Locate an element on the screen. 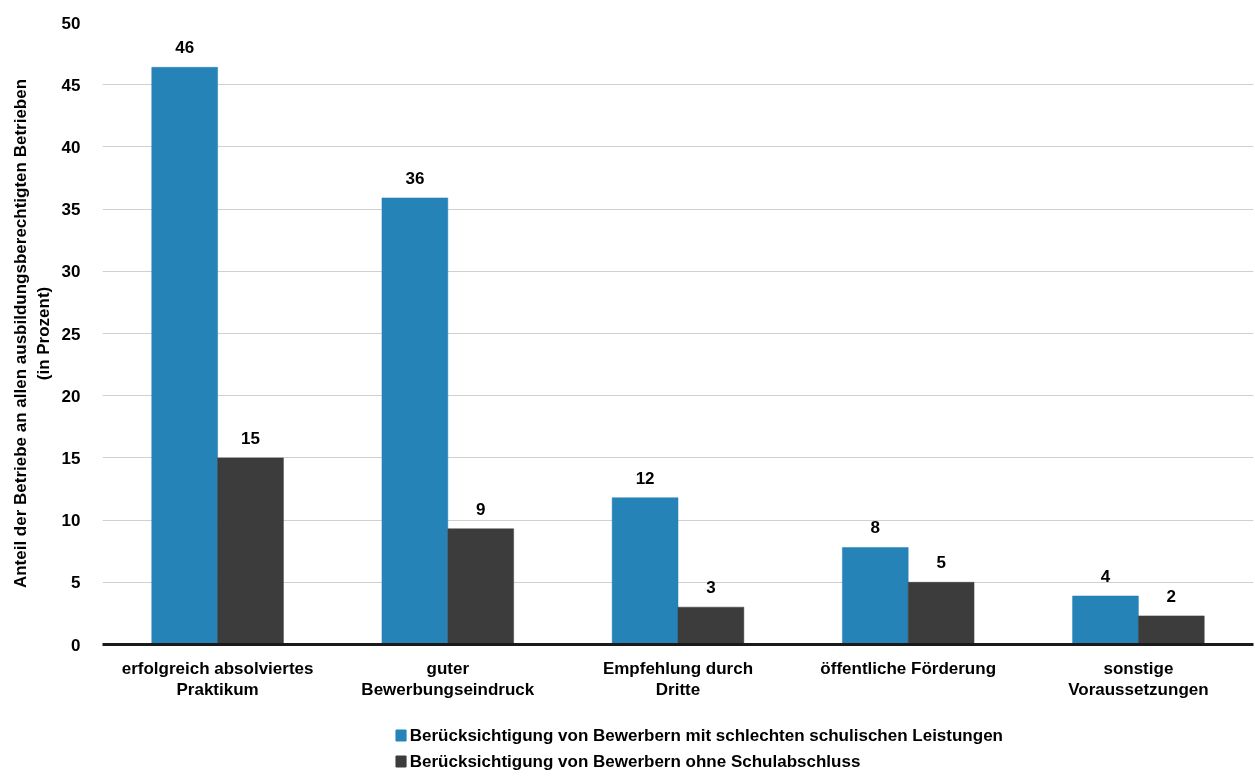 This screenshot has height=776, width=1255. x-tick-label: erfolgreich absolviertes Praktikum is located at coordinates (217, 679).